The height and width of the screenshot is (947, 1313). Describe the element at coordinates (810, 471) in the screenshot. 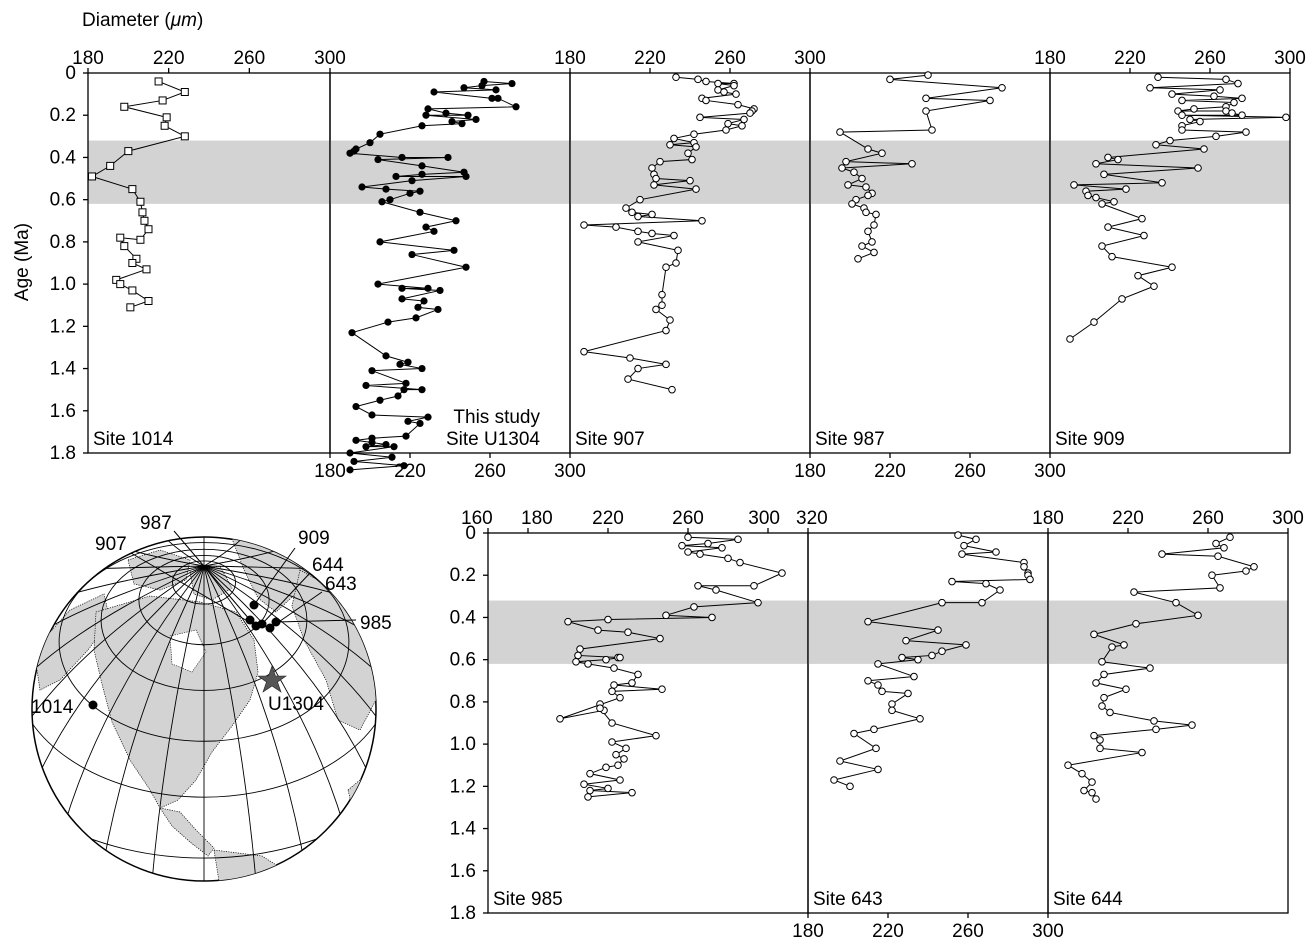

I see `x-tick-label: 180` at that location.